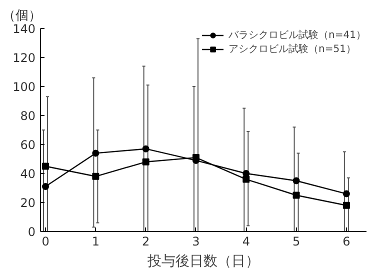 The height and width of the screenshot is (272, 376). What do you see at coordinates (346, 241) in the screenshot?
I see `x-tick-label: 6` at bounding box center [346, 241].